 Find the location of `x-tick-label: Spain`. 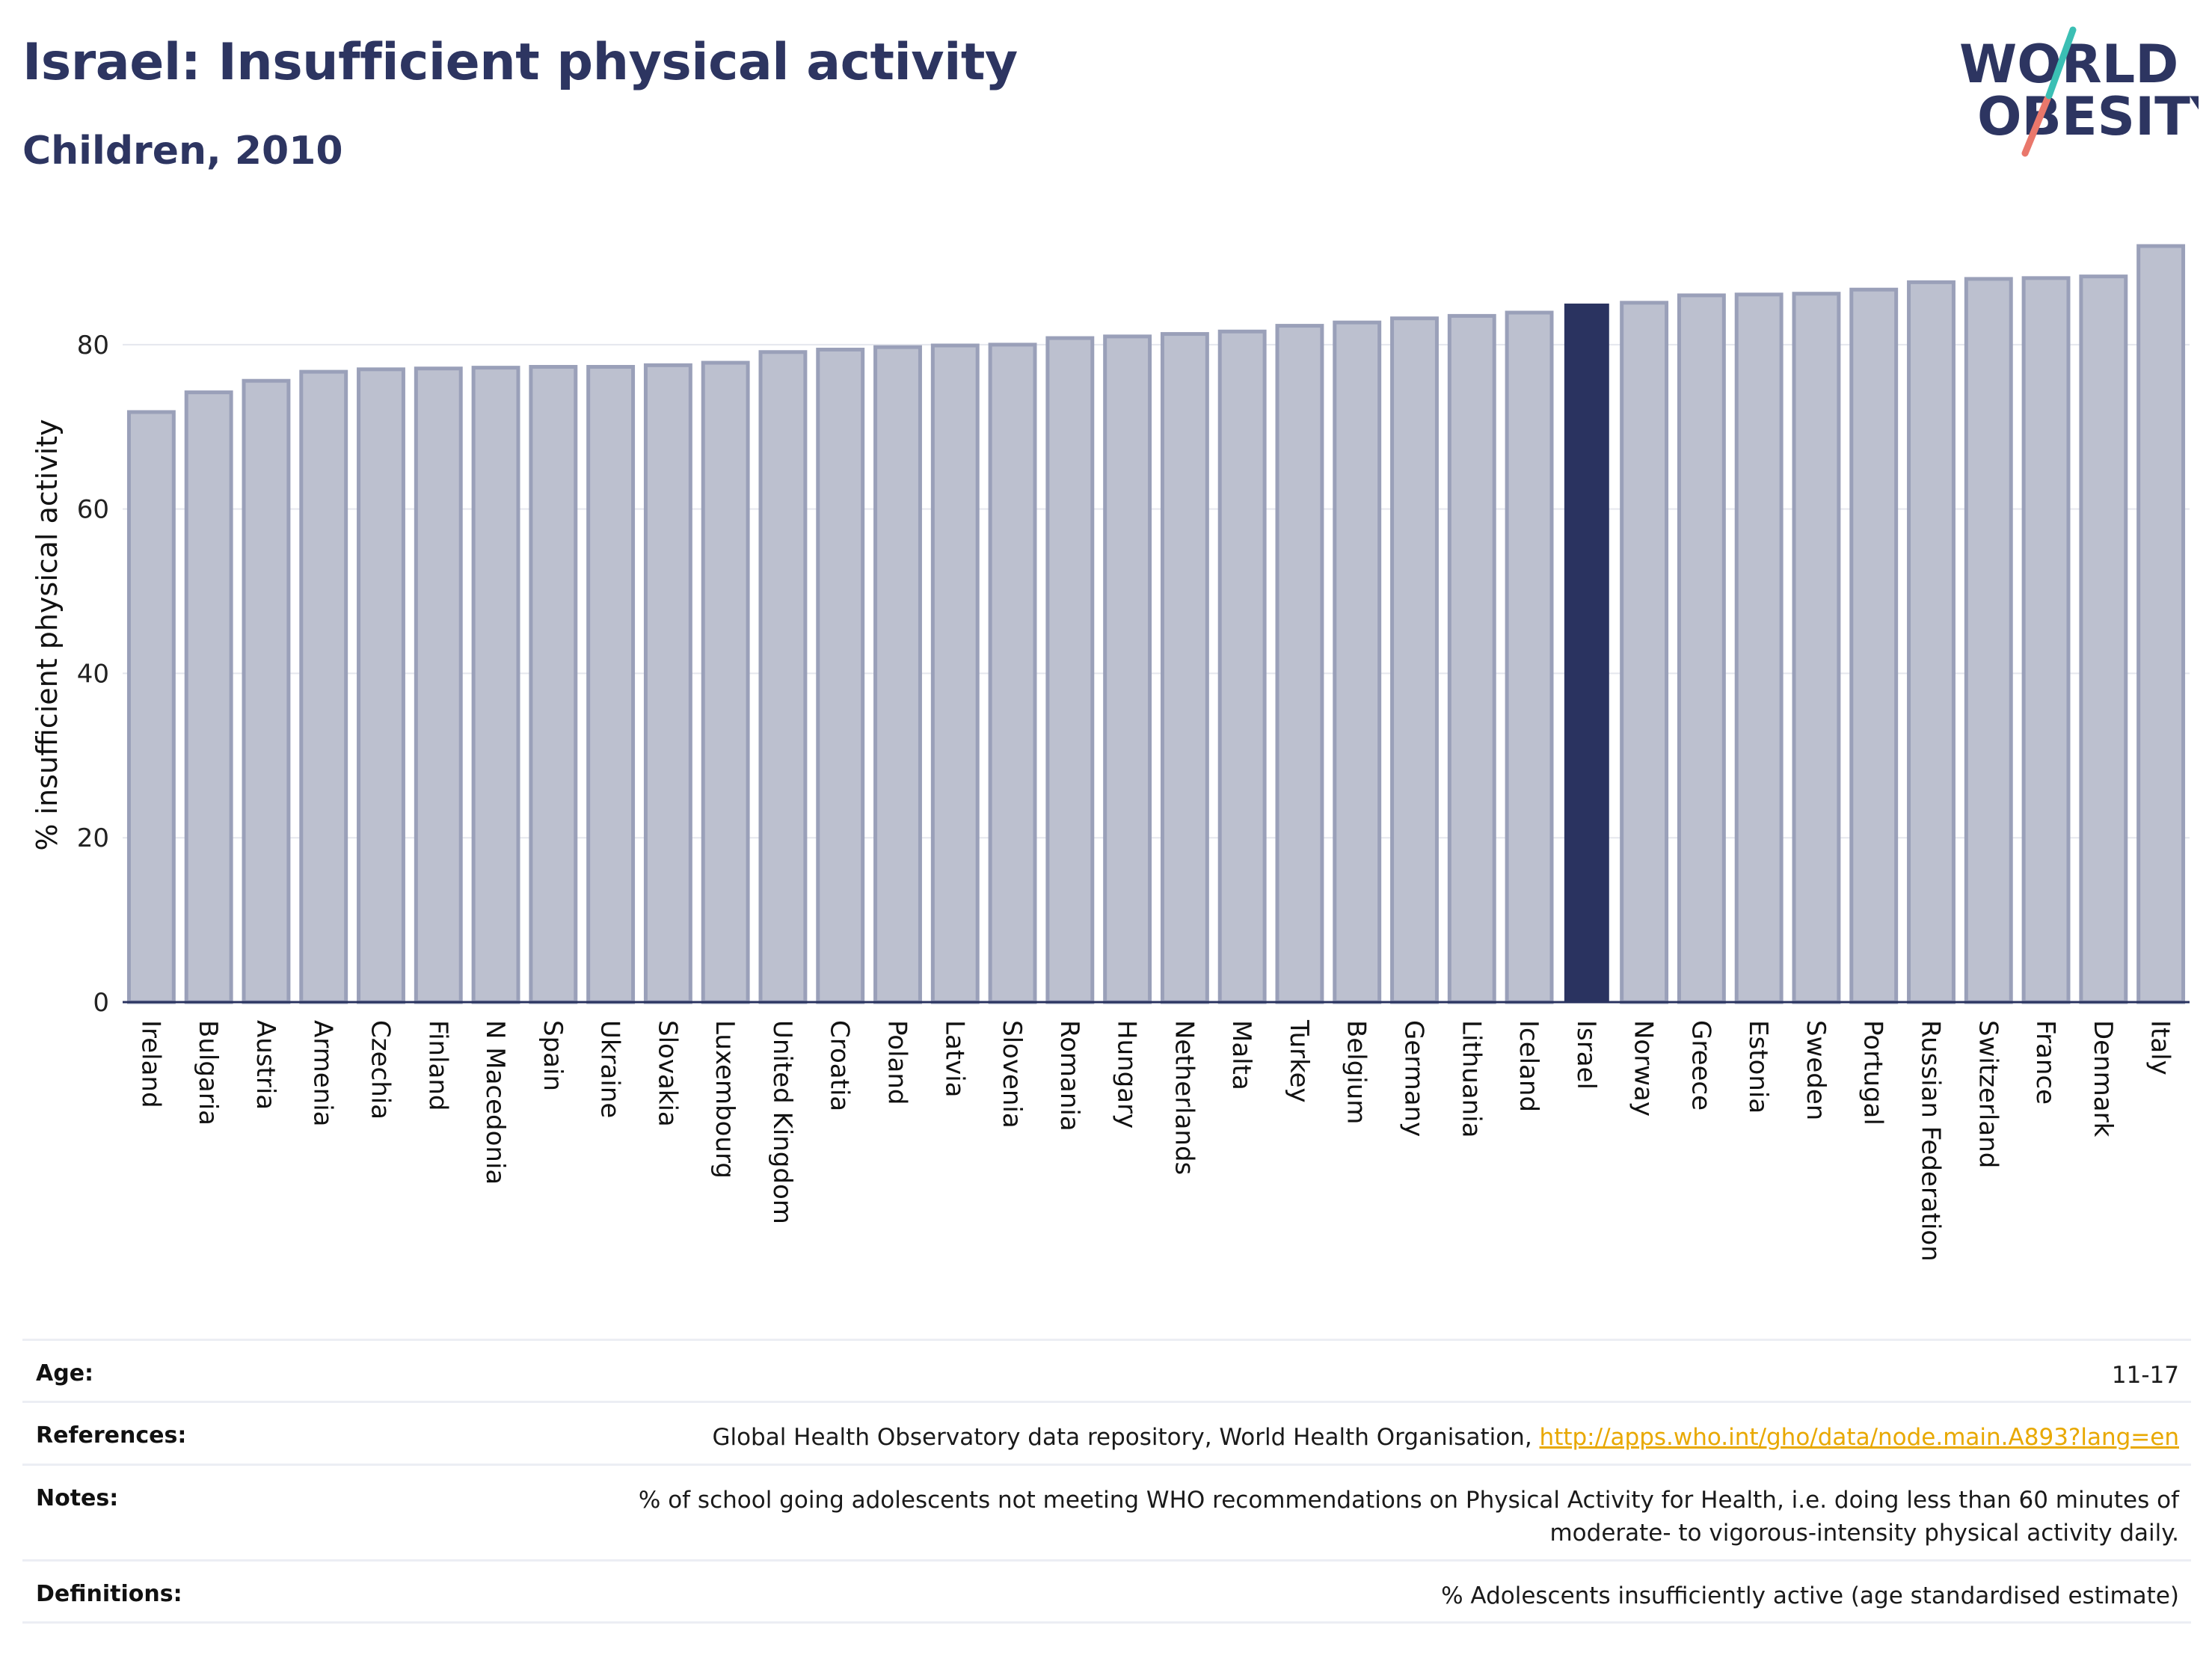

x-tick-label: Spain is located at coordinates (553, 1055).